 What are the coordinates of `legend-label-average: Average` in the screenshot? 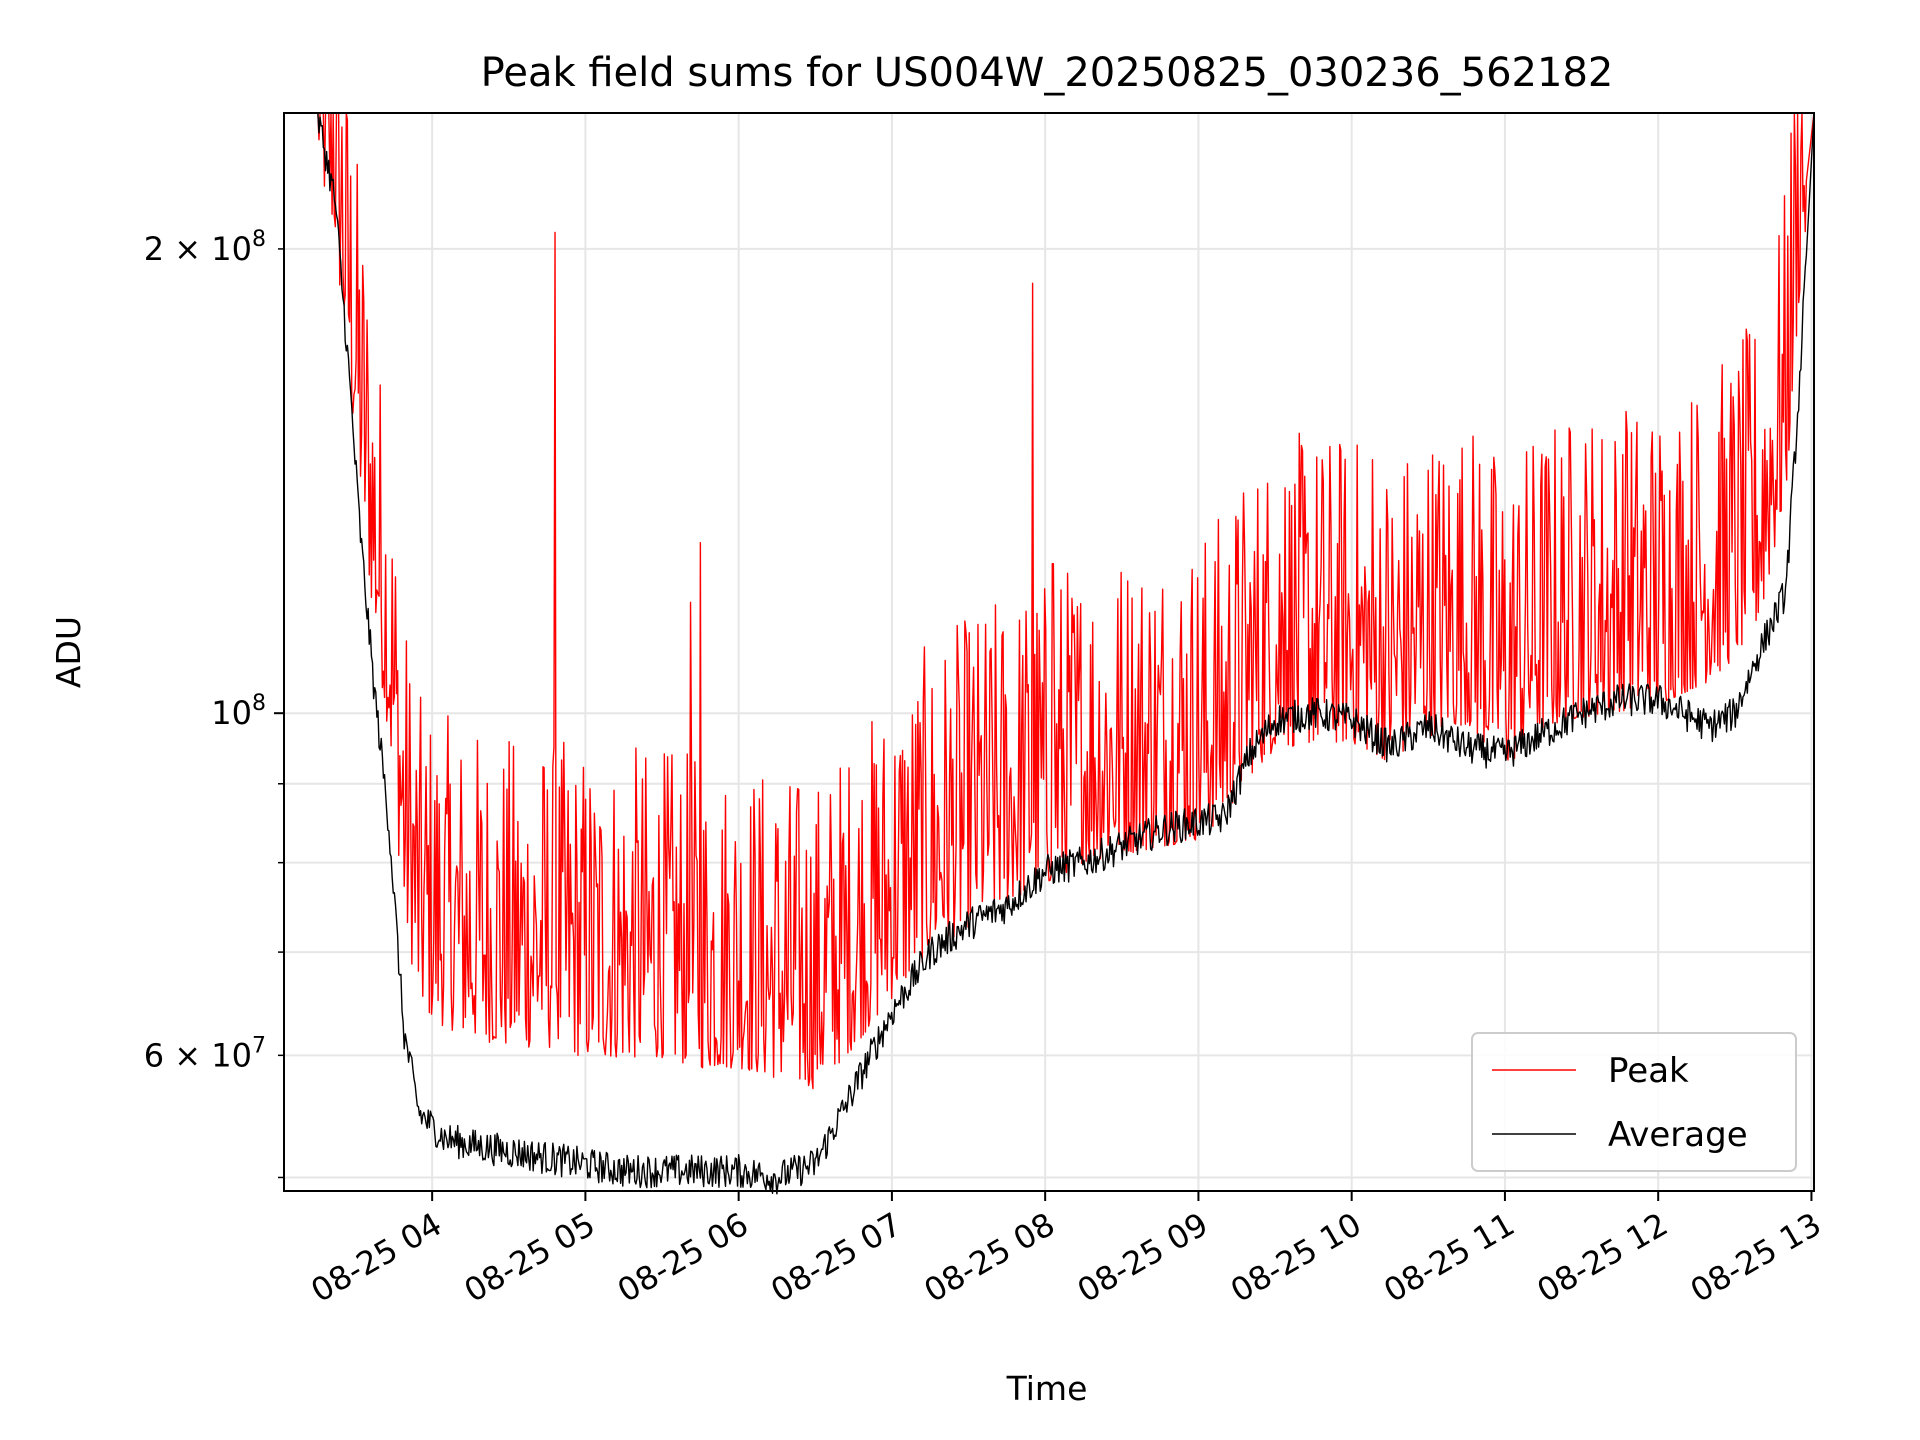 It's located at (1678, 1135).